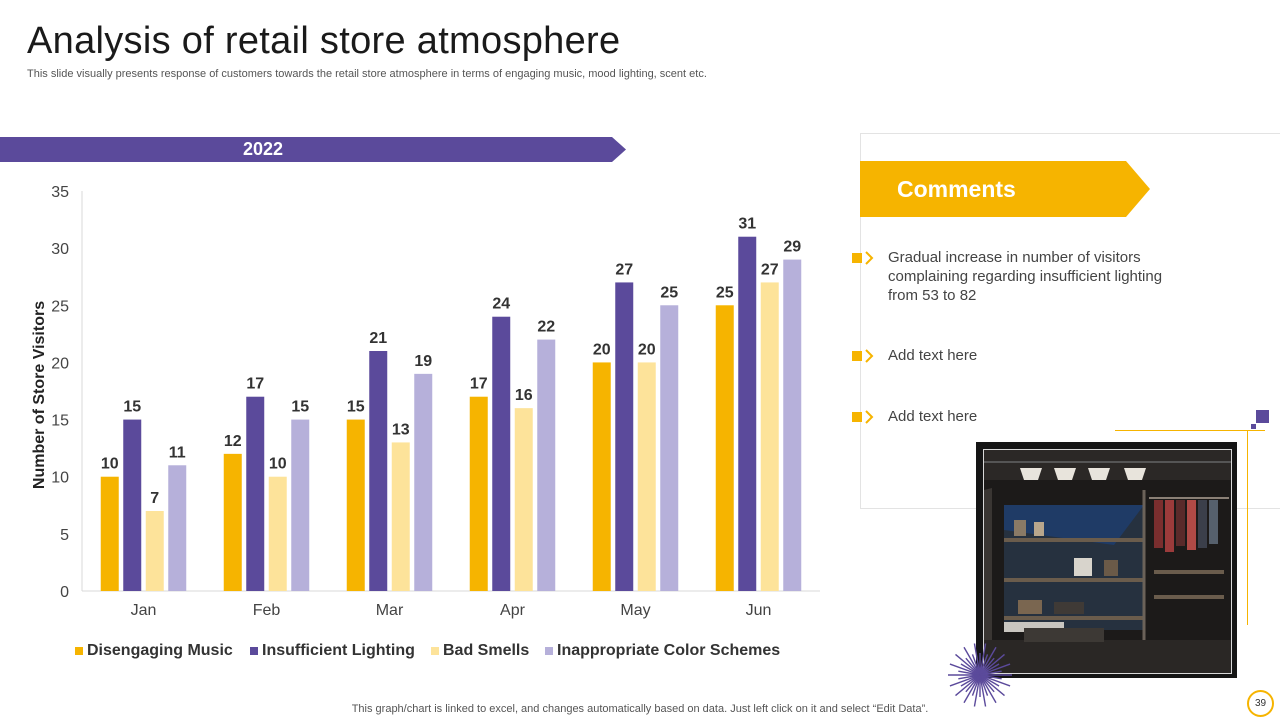  Describe the element at coordinates (546, 327) in the screenshot. I see `data-label: 22` at that location.